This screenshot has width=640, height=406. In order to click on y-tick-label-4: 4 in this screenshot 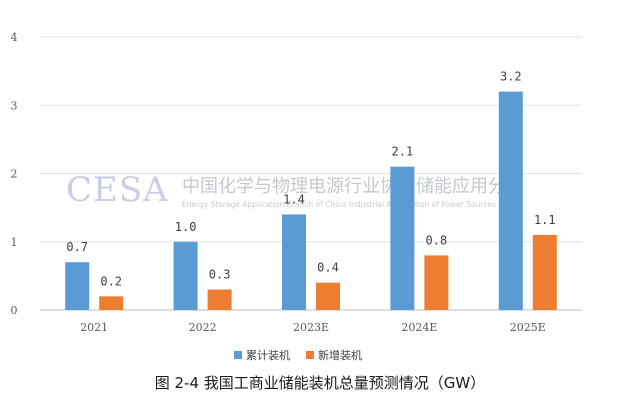, I will do `click(14, 37)`.